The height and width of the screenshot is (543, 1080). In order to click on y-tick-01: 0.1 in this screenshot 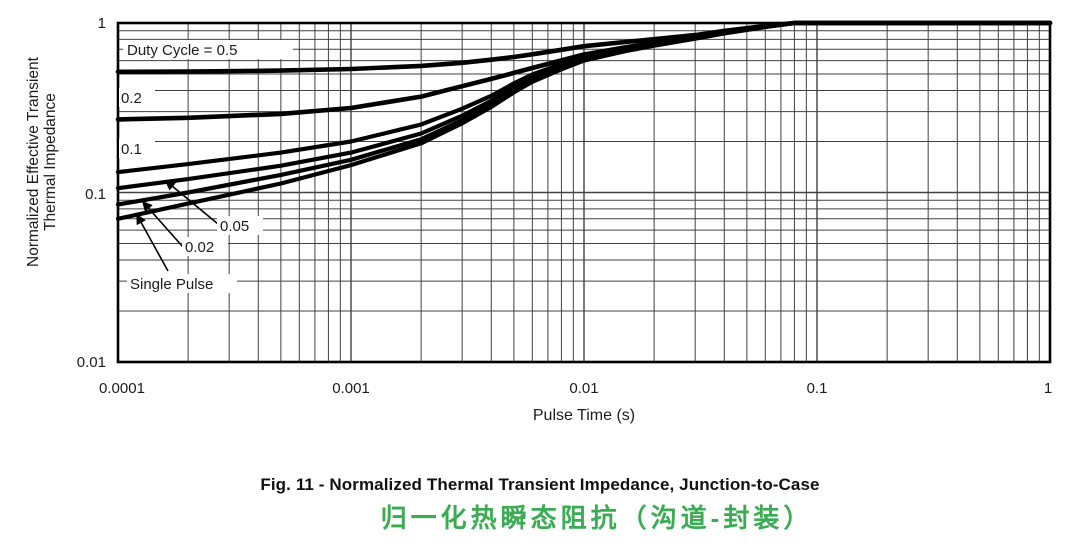, I will do `click(95, 194)`.